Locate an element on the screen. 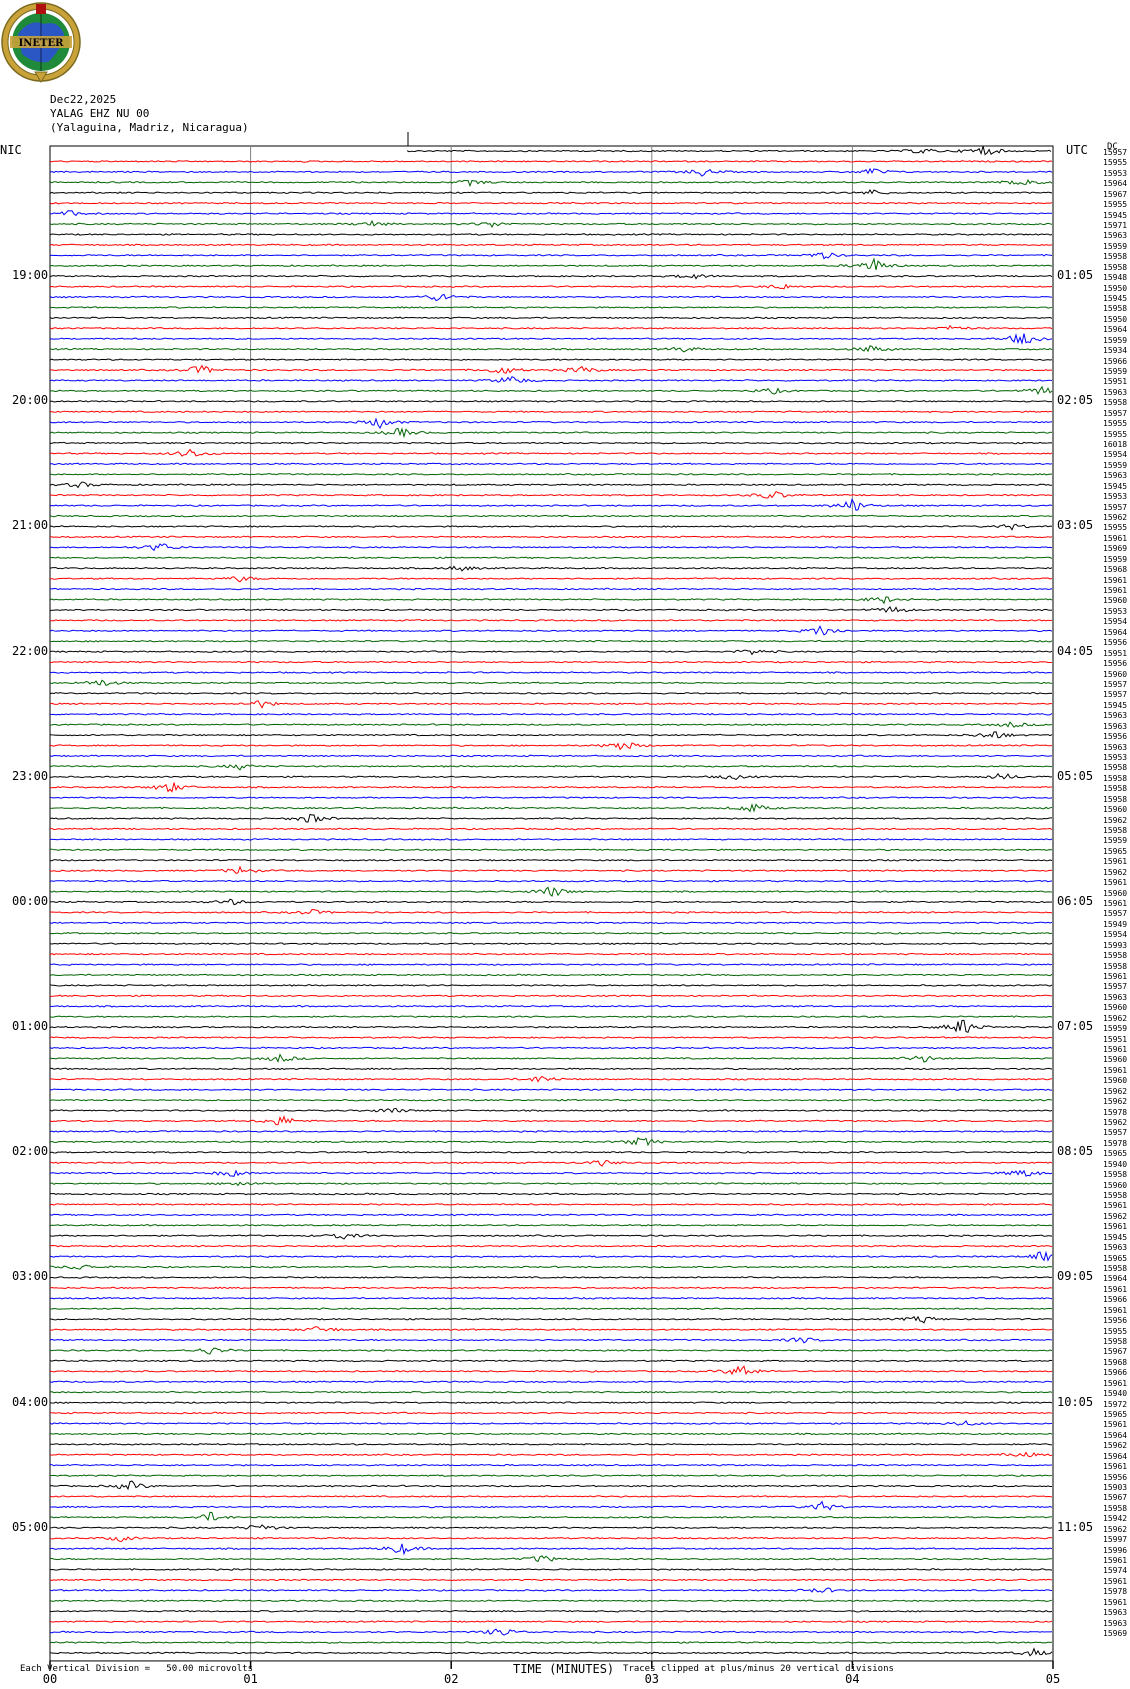 The width and height of the screenshot is (1130, 1689). dc-offset-label: 15993 is located at coordinates (1115, 945).